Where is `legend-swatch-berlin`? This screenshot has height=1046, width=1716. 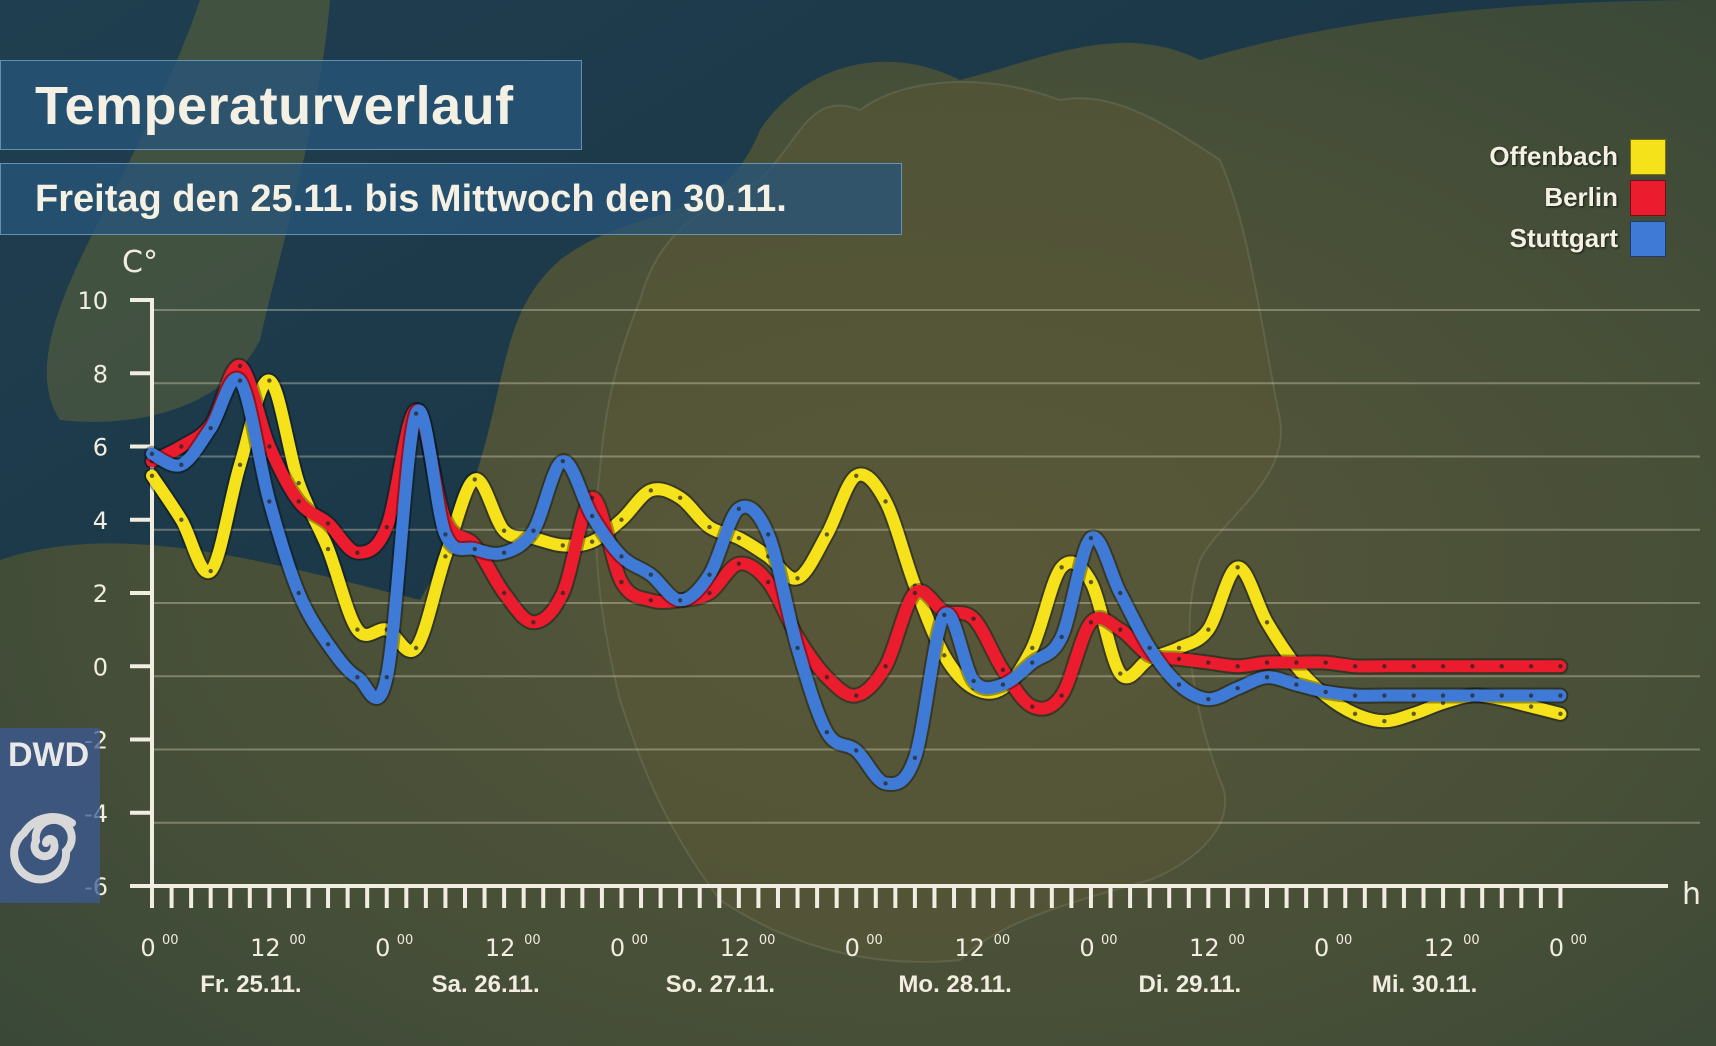 legend-swatch-berlin is located at coordinates (1648, 197).